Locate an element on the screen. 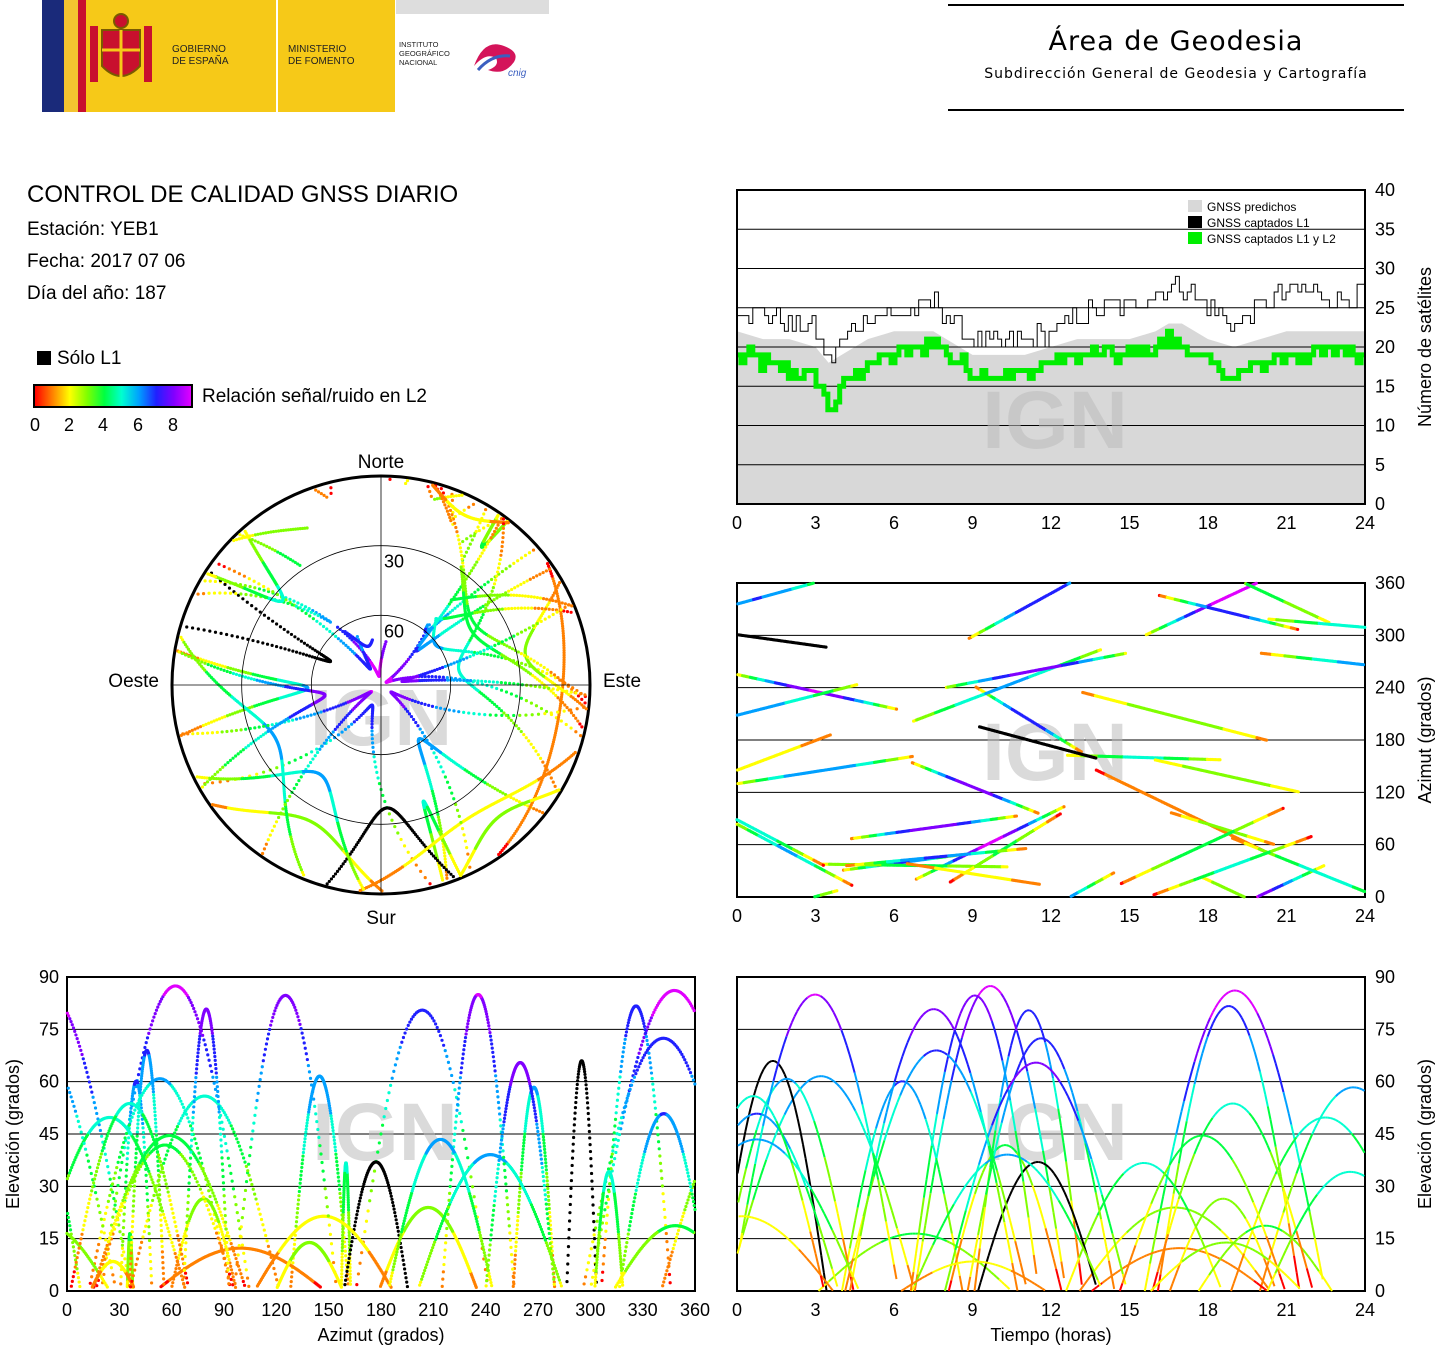 The image size is (1445, 1350). date-label: Fecha: 2017 07 06 is located at coordinates (106, 261).